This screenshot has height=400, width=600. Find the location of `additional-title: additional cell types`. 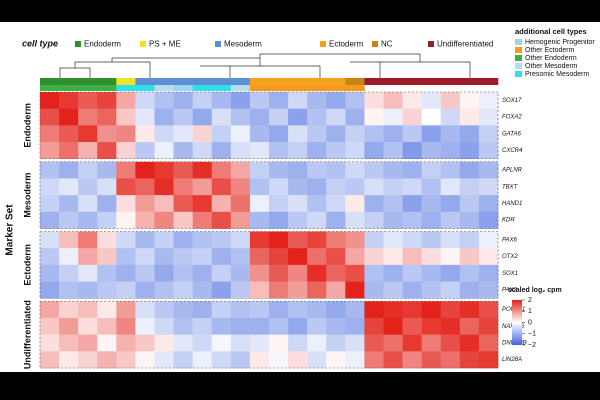

additional-title: additional cell types is located at coordinates (551, 31).